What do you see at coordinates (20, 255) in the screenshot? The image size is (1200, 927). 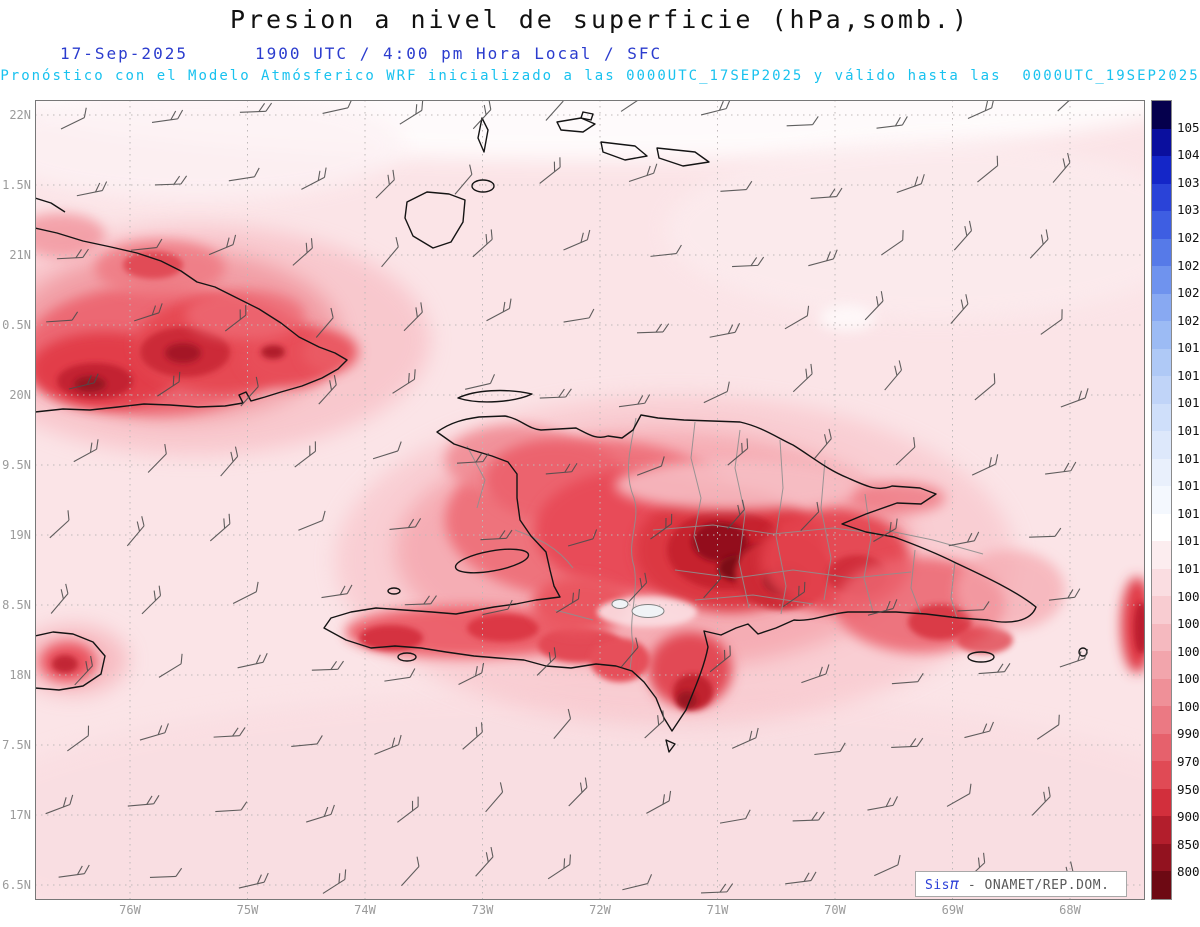 I see `lat-tick-label: 21N` at bounding box center [20, 255].